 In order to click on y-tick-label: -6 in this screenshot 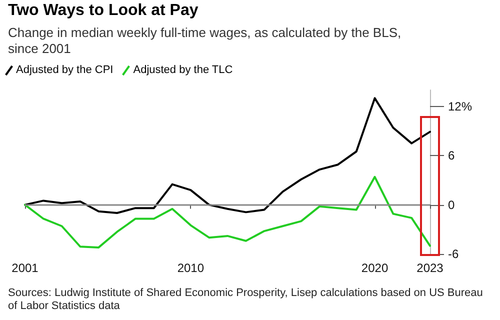, I will do `click(453, 254)`.